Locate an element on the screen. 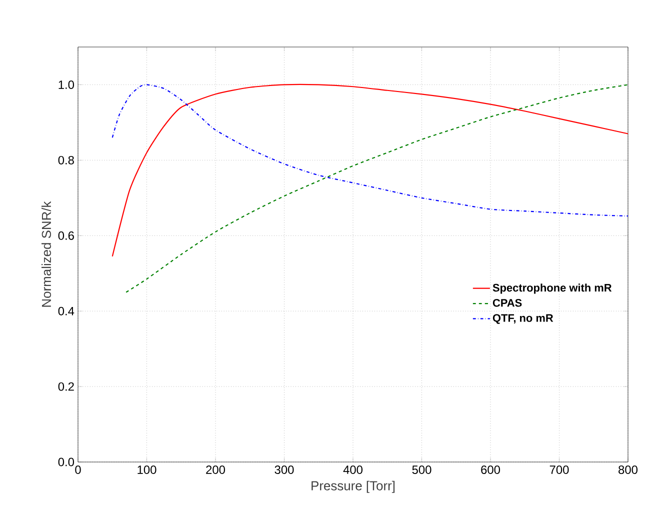  x-tick-label: 500 is located at coordinates (422, 470).